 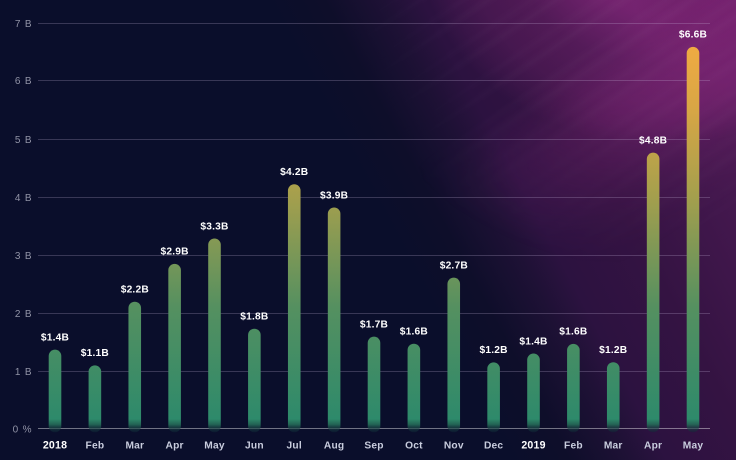 What do you see at coordinates (493, 445) in the screenshot?
I see `svg-text: Dec` at bounding box center [493, 445].